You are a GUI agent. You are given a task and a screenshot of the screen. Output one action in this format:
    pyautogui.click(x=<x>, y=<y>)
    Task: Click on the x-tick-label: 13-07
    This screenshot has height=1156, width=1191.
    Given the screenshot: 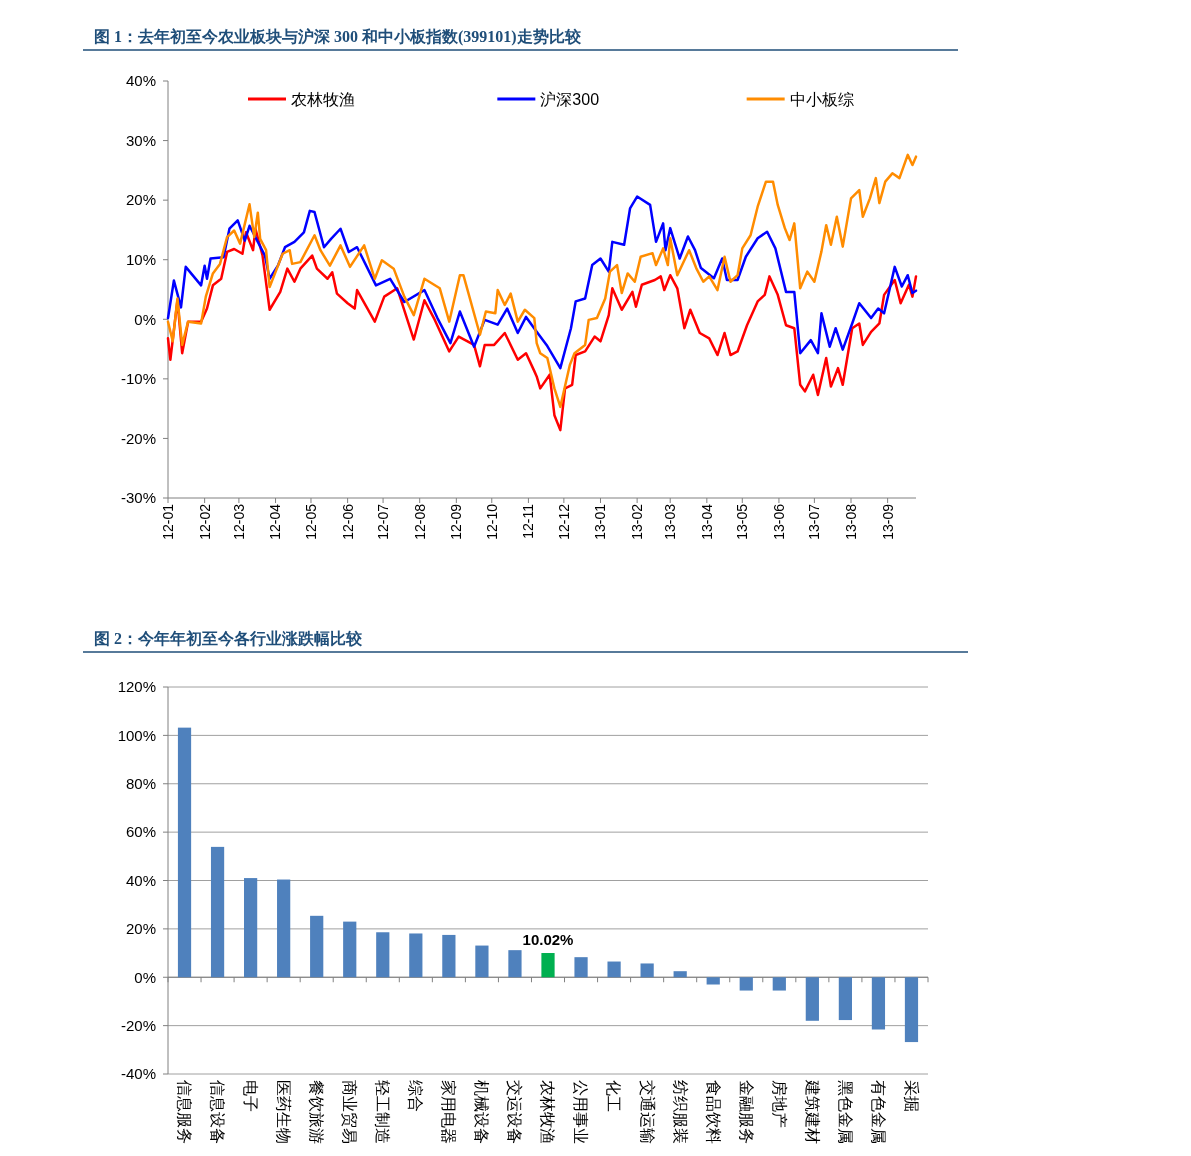 What is the action you would take?
    pyautogui.click(x=814, y=521)
    